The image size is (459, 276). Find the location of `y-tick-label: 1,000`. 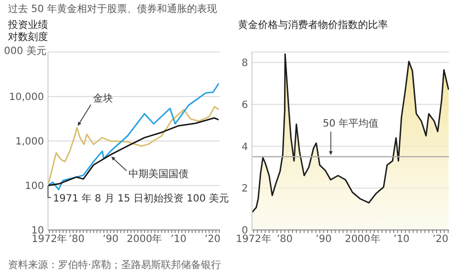

y-tick-label: 1,000 is located at coordinates (29, 142).